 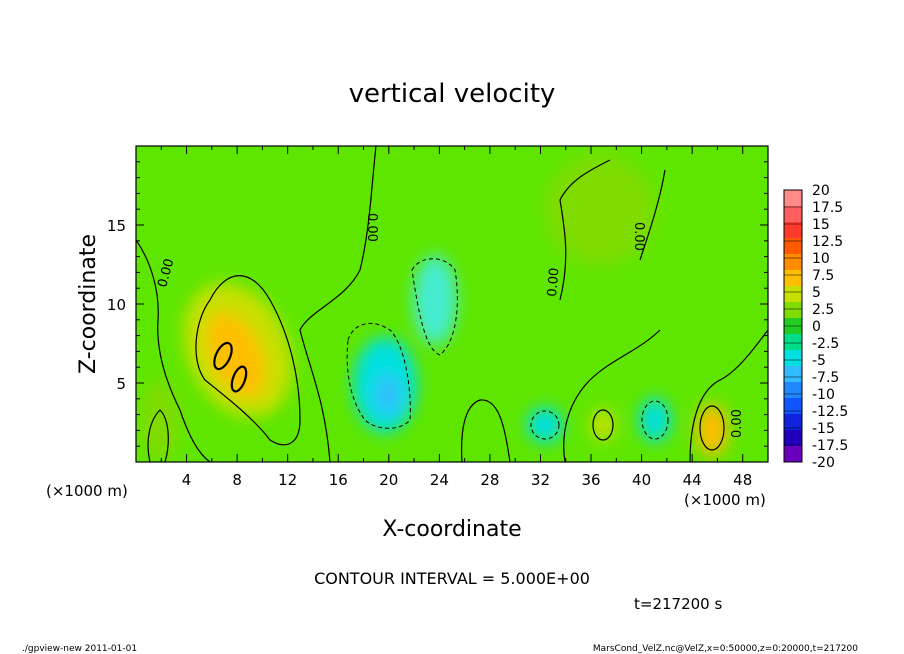 What do you see at coordinates (827, 208) in the screenshot?
I see `colorbar-label: 17.5` at bounding box center [827, 208].